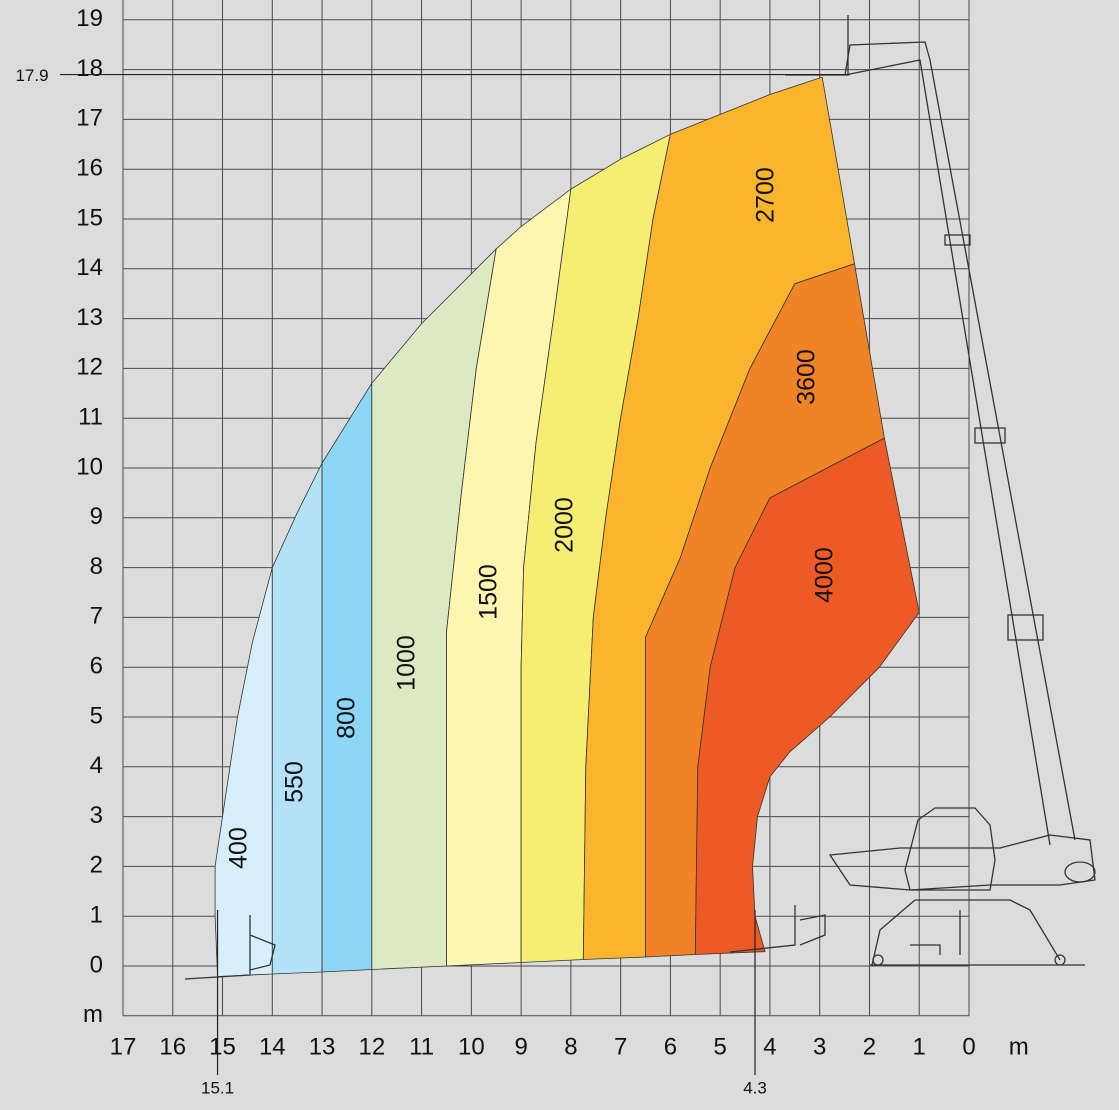 This screenshot has width=1119, height=1110. Describe the element at coordinates (347, 718) in the screenshot. I see `zone-label: 800` at that location.